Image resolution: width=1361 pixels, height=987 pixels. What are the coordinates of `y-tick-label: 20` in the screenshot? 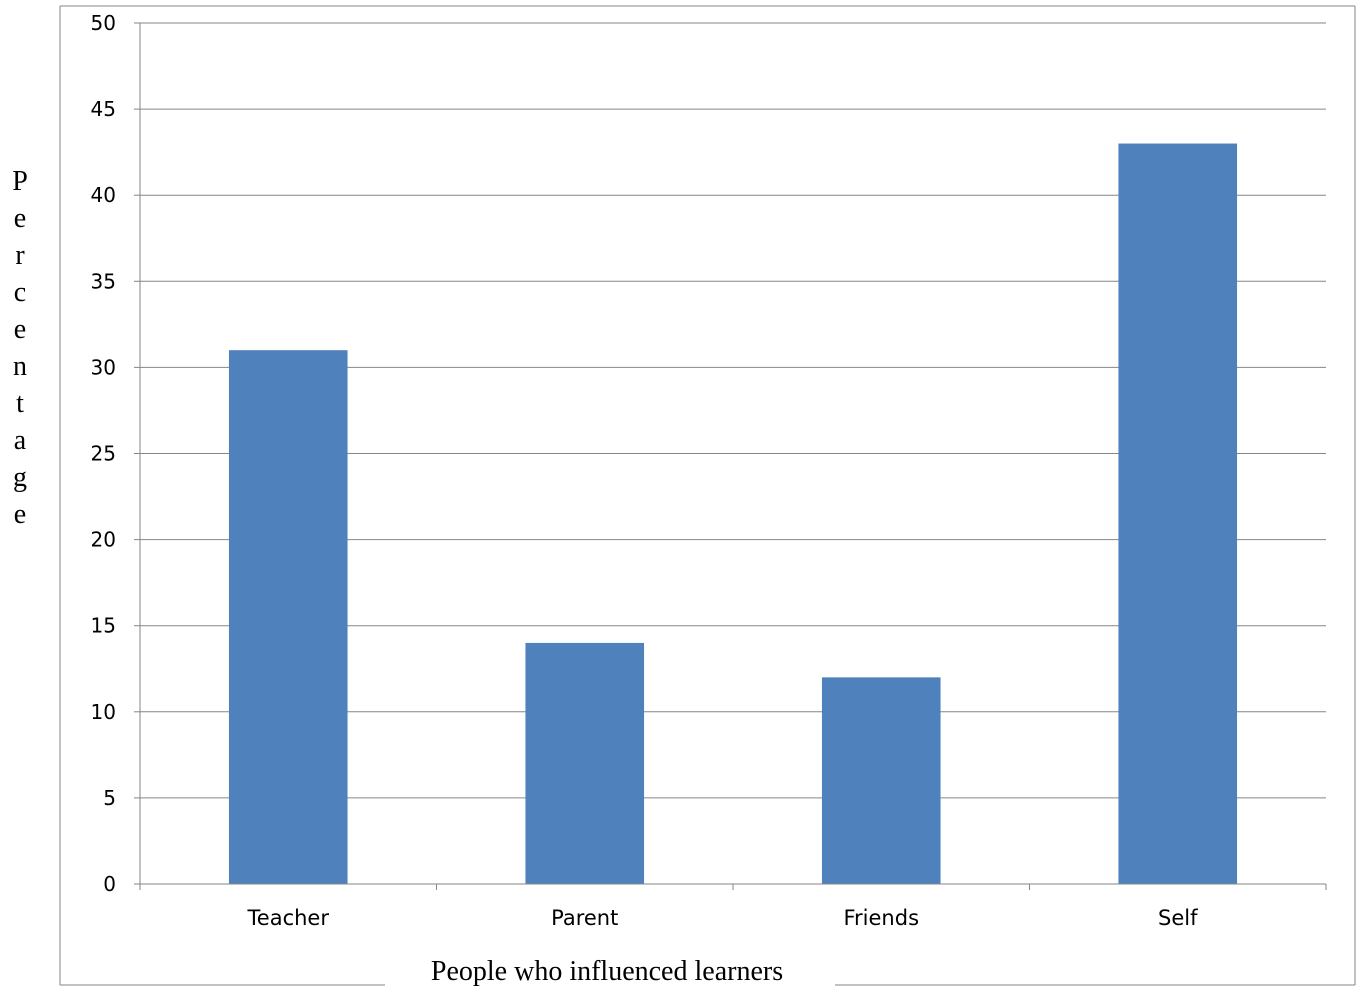 It's located at (103, 540).